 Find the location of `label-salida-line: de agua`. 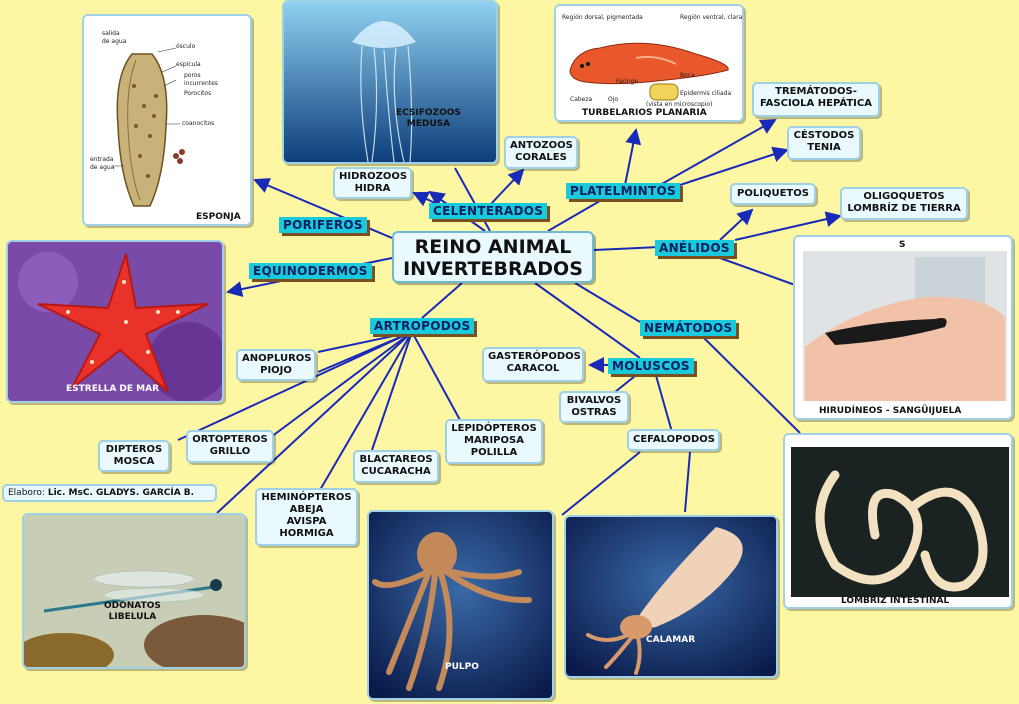

label-salida-line: de agua is located at coordinates (114, 41).